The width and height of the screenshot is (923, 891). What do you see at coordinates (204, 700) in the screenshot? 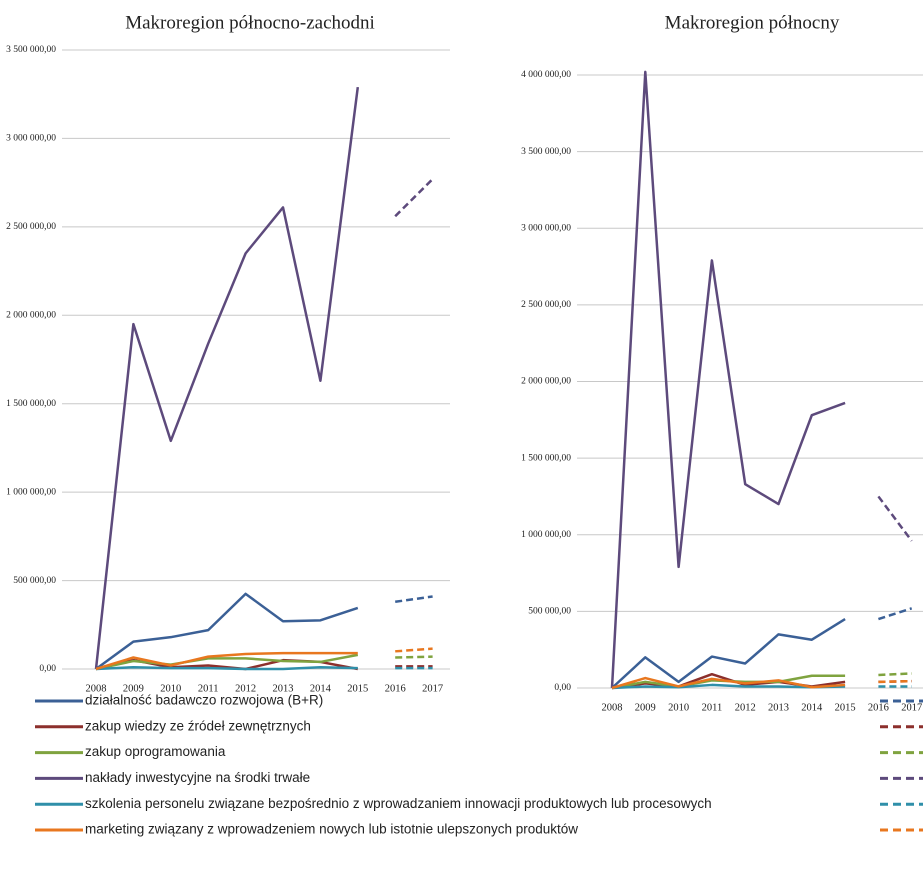
I see `legend-label: działalność badawczo rozwojowa (B+R)` at bounding box center [204, 700].